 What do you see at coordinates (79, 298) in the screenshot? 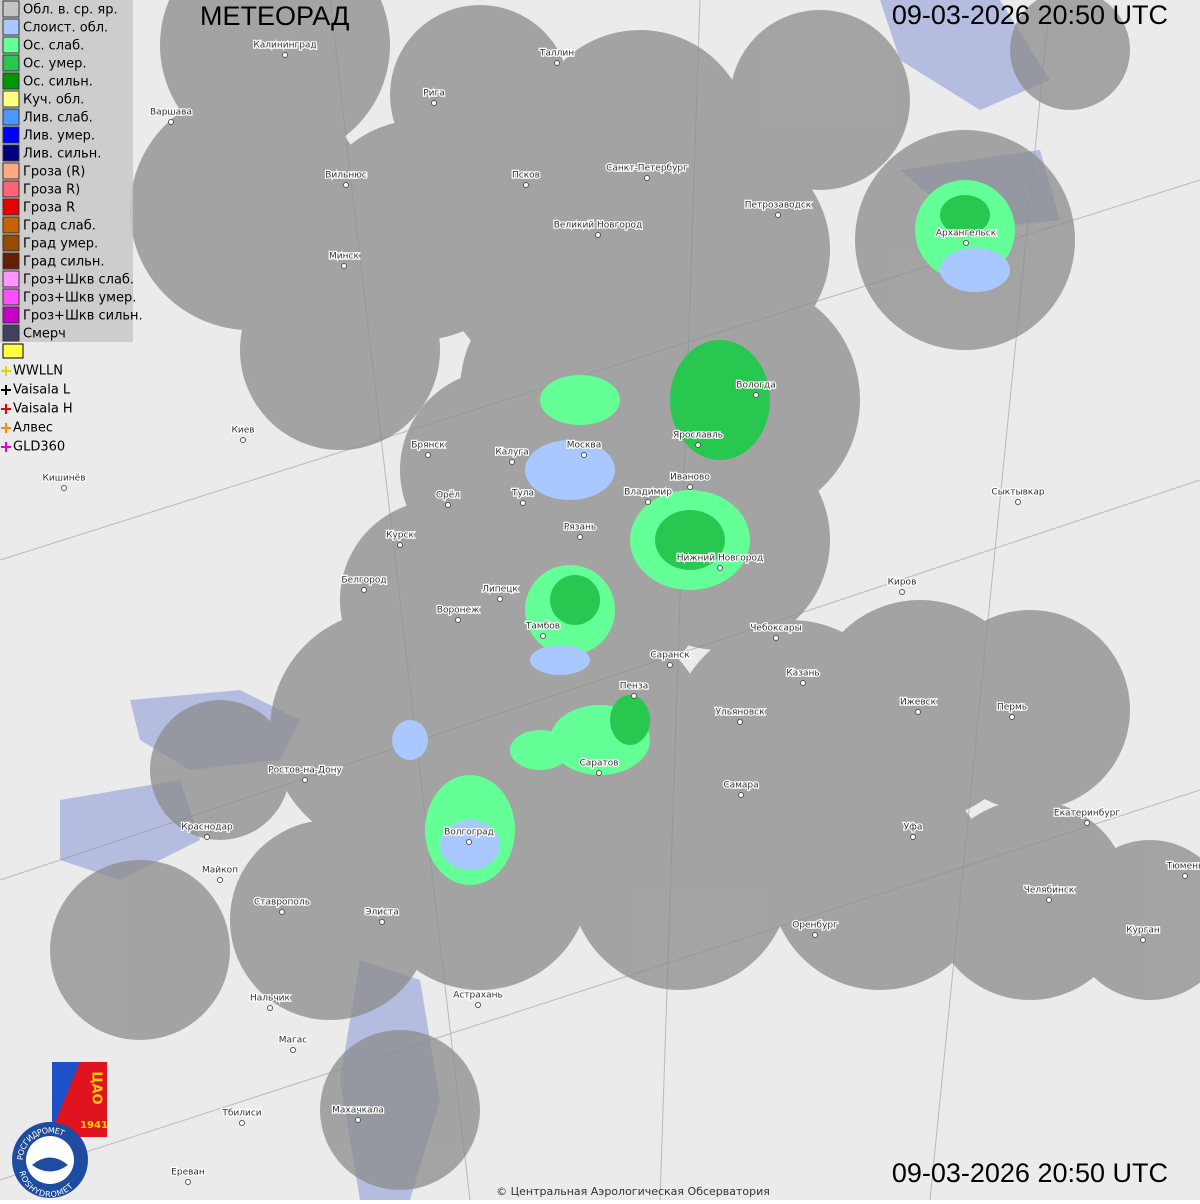
I see `legend-label: Гроз+Шкв умер.` at bounding box center [79, 298].